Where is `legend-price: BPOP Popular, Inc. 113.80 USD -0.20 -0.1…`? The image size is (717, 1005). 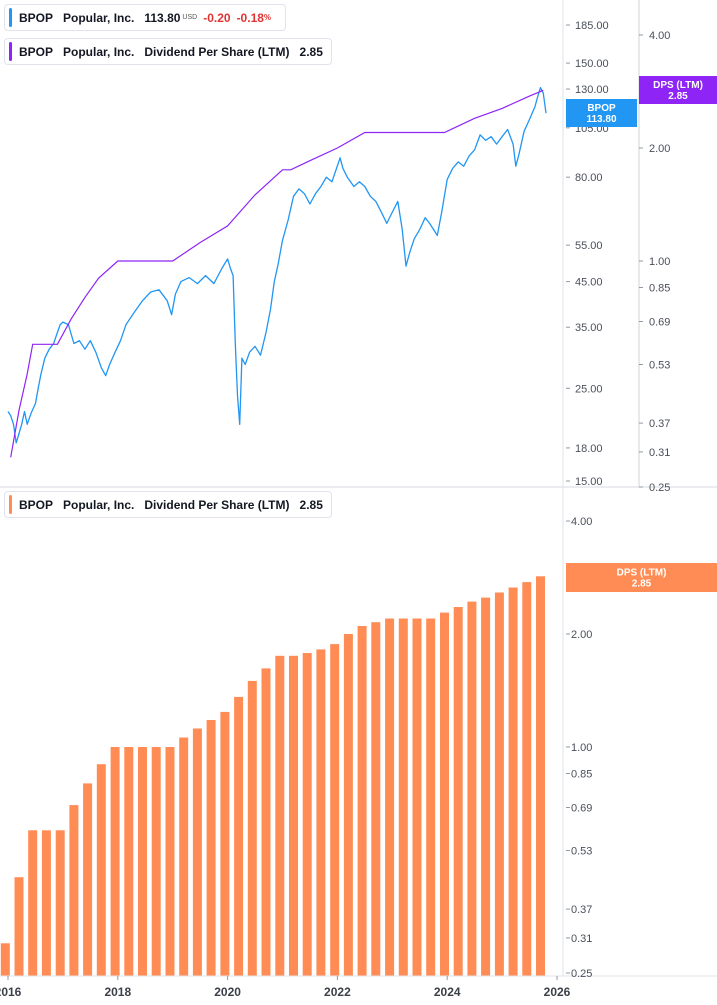 legend-price: BPOP Popular, Inc. 113.80 USD -0.20 -0.1… is located at coordinates (145, 17).